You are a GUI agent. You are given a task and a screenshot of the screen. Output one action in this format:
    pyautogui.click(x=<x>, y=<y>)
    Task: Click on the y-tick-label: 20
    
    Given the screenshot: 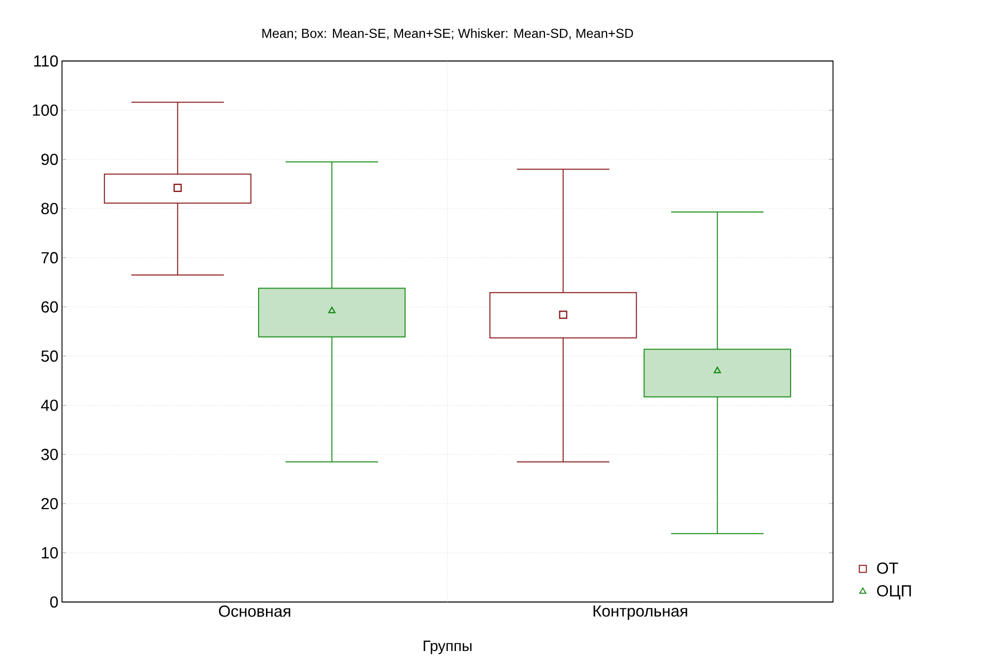 What is the action you would take?
    pyautogui.click(x=49, y=504)
    